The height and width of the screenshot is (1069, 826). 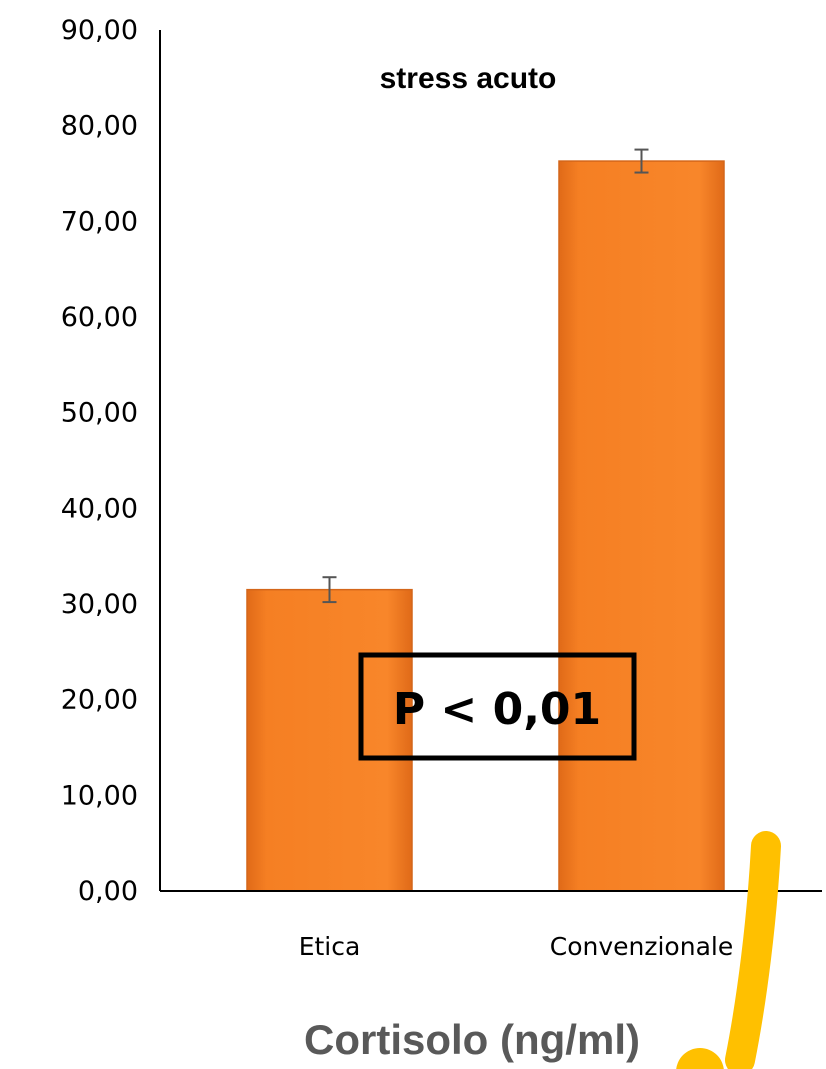 I want to click on p-value-label: P < 0,01, so click(x=497, y=709).